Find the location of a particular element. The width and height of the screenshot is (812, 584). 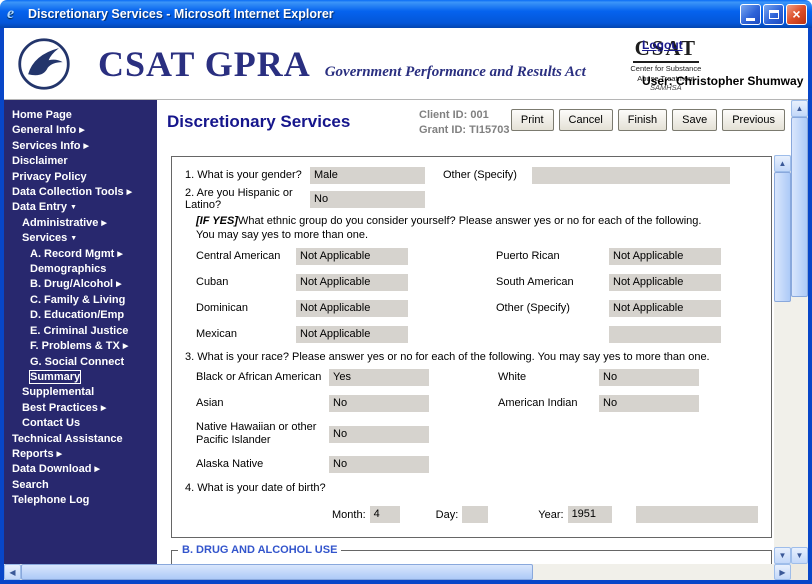

ethnic-field-central-american: Not Applicable is located at coordinates (352, 256).